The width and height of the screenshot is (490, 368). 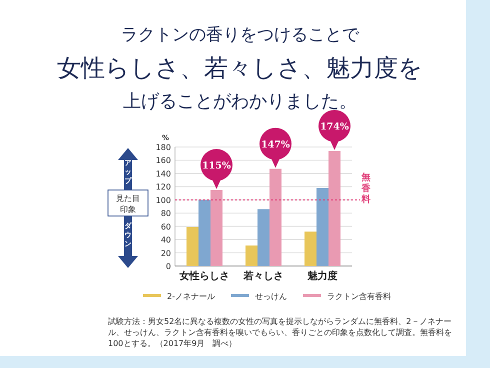 What do you see at coordinates (334, 126) in the screenshot?
I see `data-label: 174%` at bounding box center [334, 126].